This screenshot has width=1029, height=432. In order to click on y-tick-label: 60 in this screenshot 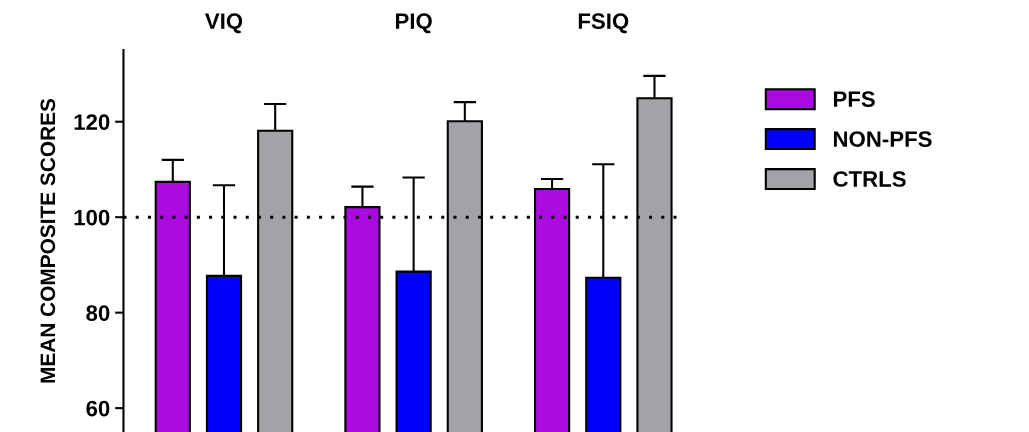, I will do `click(98, 408)`.